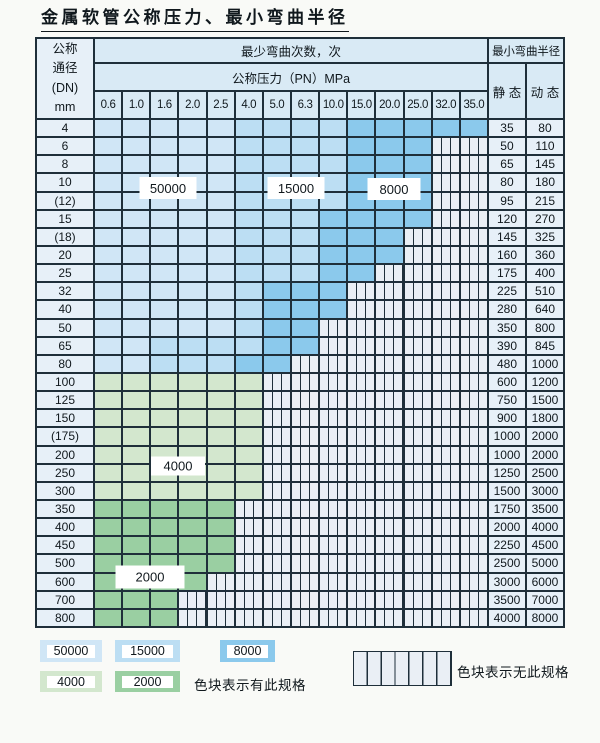 This screenshot has width=600, height=743. What do you see at coordinates (544, 327) in the screenshot?
I see `dynamic-radius-cell: 800` at bounding box center [544, 327].